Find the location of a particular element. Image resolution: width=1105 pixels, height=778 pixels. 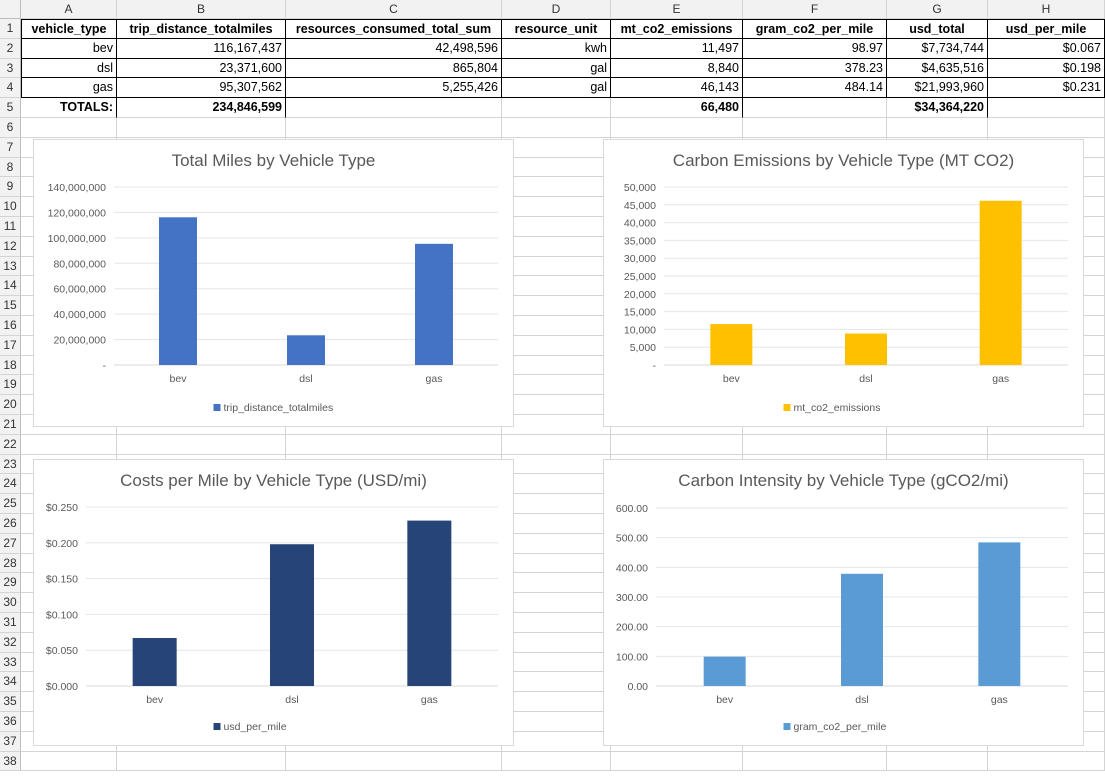

table-cell: kwh is located at coordinates (556, 48).